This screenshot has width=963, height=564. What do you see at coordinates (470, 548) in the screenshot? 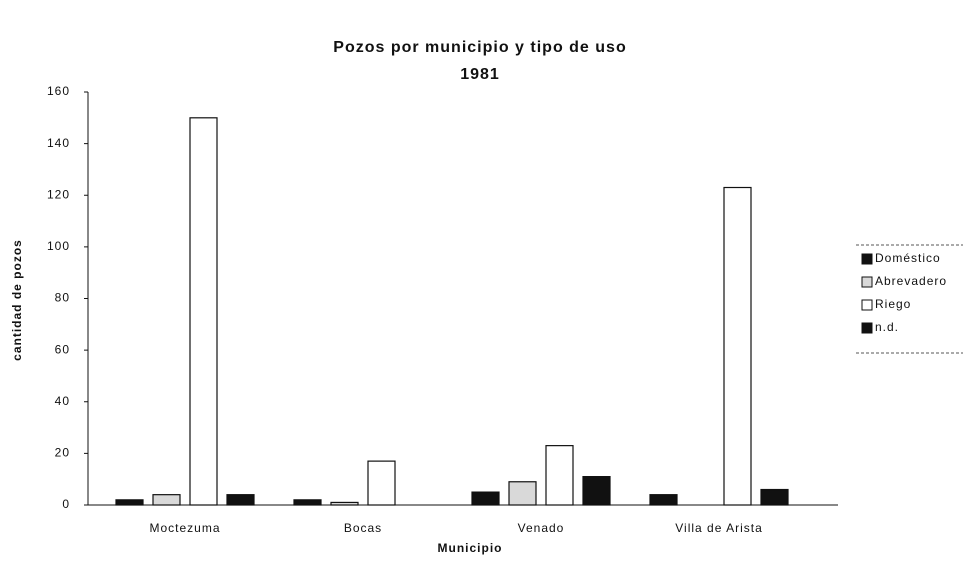
I see `x-axis-label: Municipio` at bounding box center [470, 548].